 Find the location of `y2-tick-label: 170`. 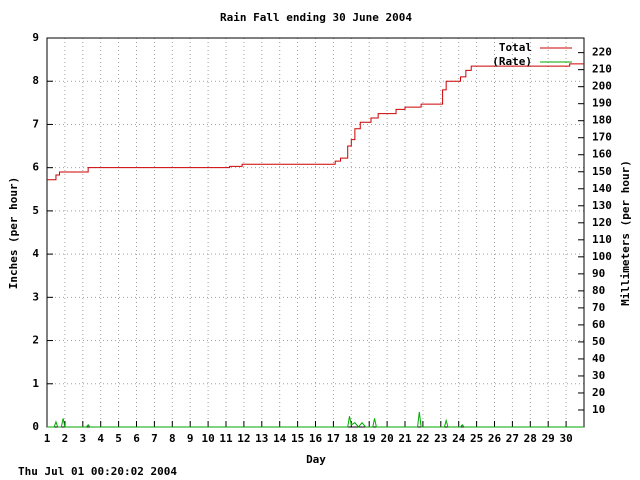

y2-tick-label: 170 is located at coordinates (602, 137).